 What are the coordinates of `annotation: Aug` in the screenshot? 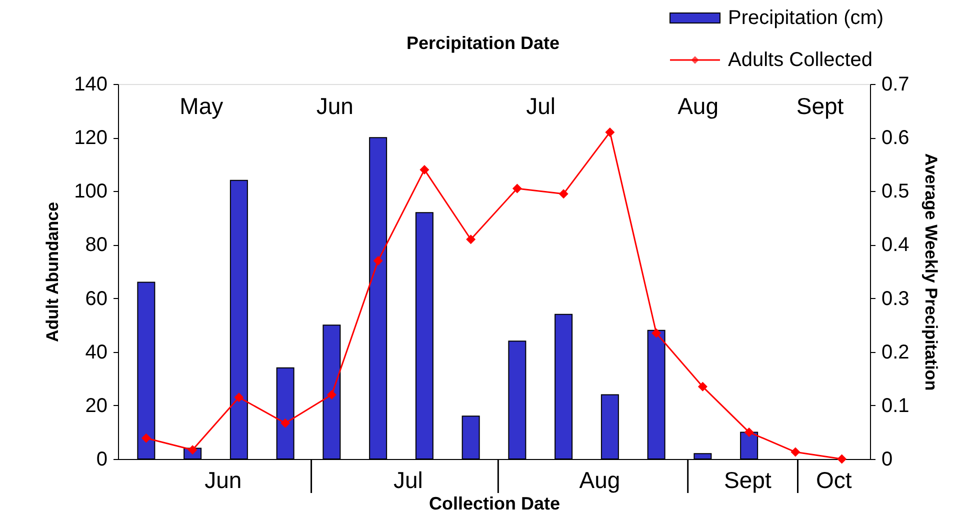 It's located at (698, 106).